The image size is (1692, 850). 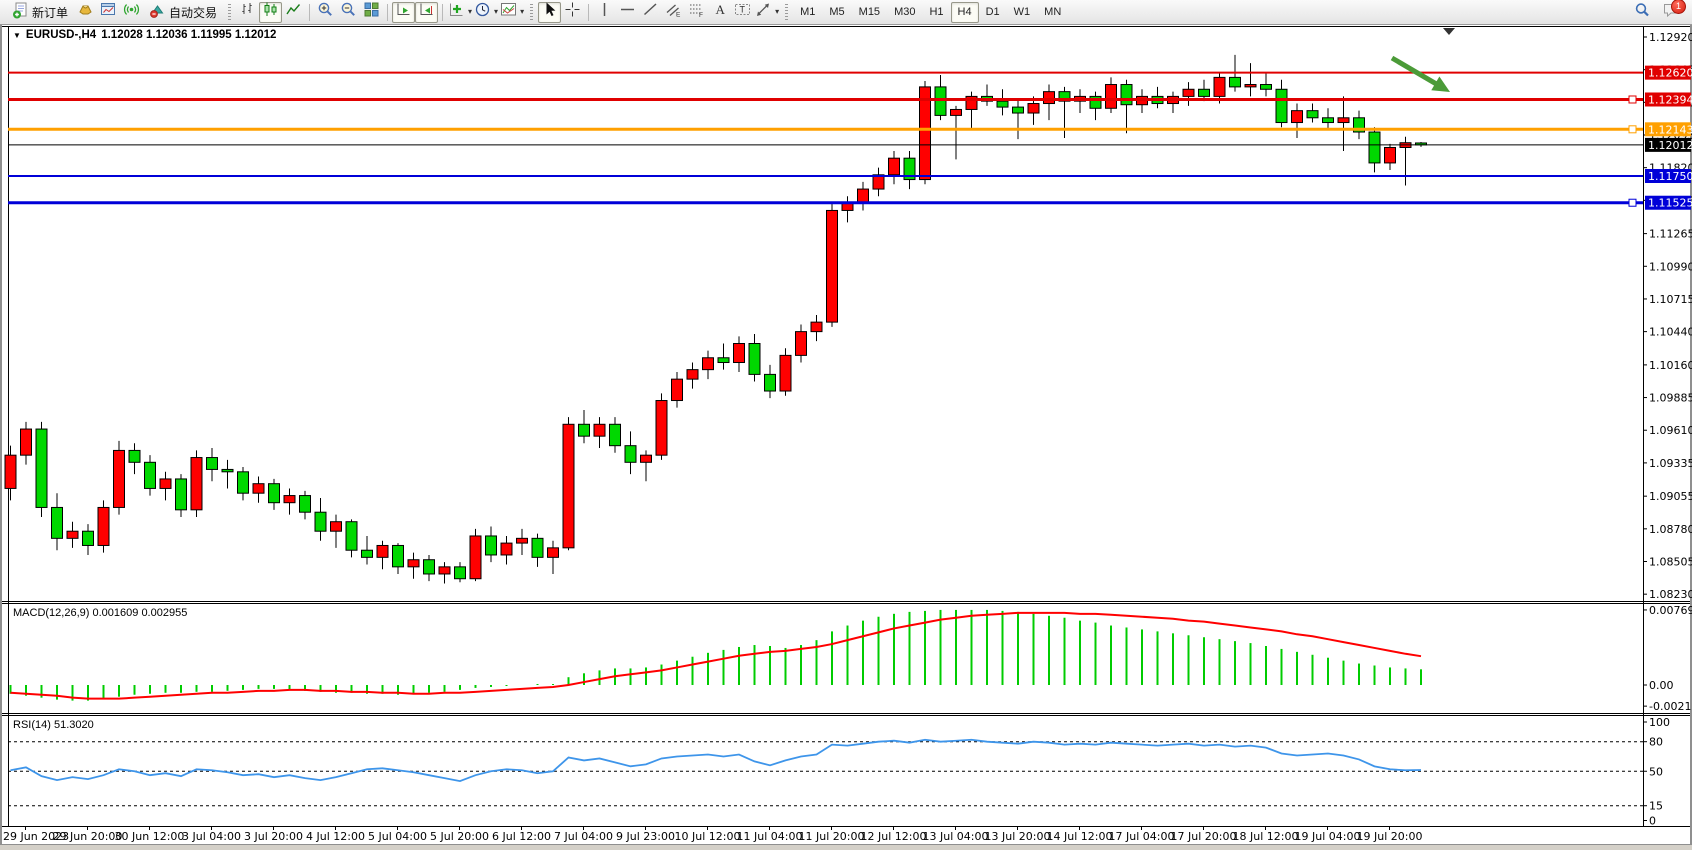 I want to click on time-axis-label: 11 Jul 20:00, so click(x=832, y=836).